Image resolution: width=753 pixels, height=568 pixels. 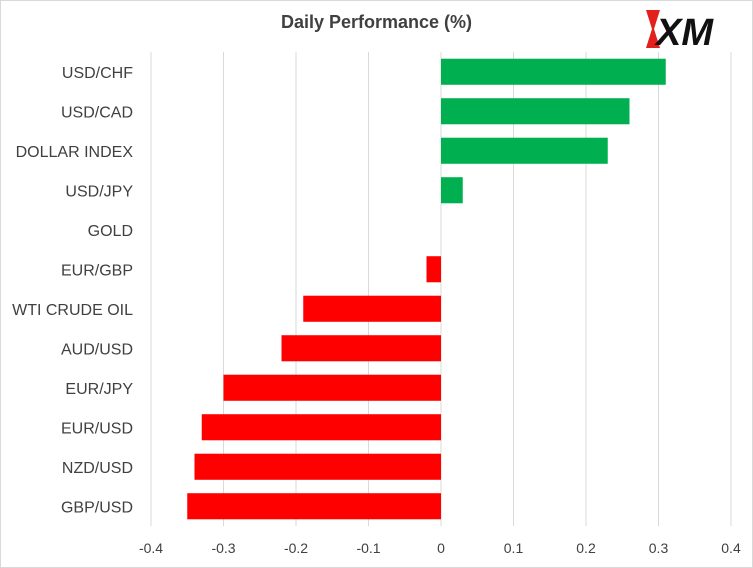 I want to click on logo-text: XM, so click(x=684, y=31).